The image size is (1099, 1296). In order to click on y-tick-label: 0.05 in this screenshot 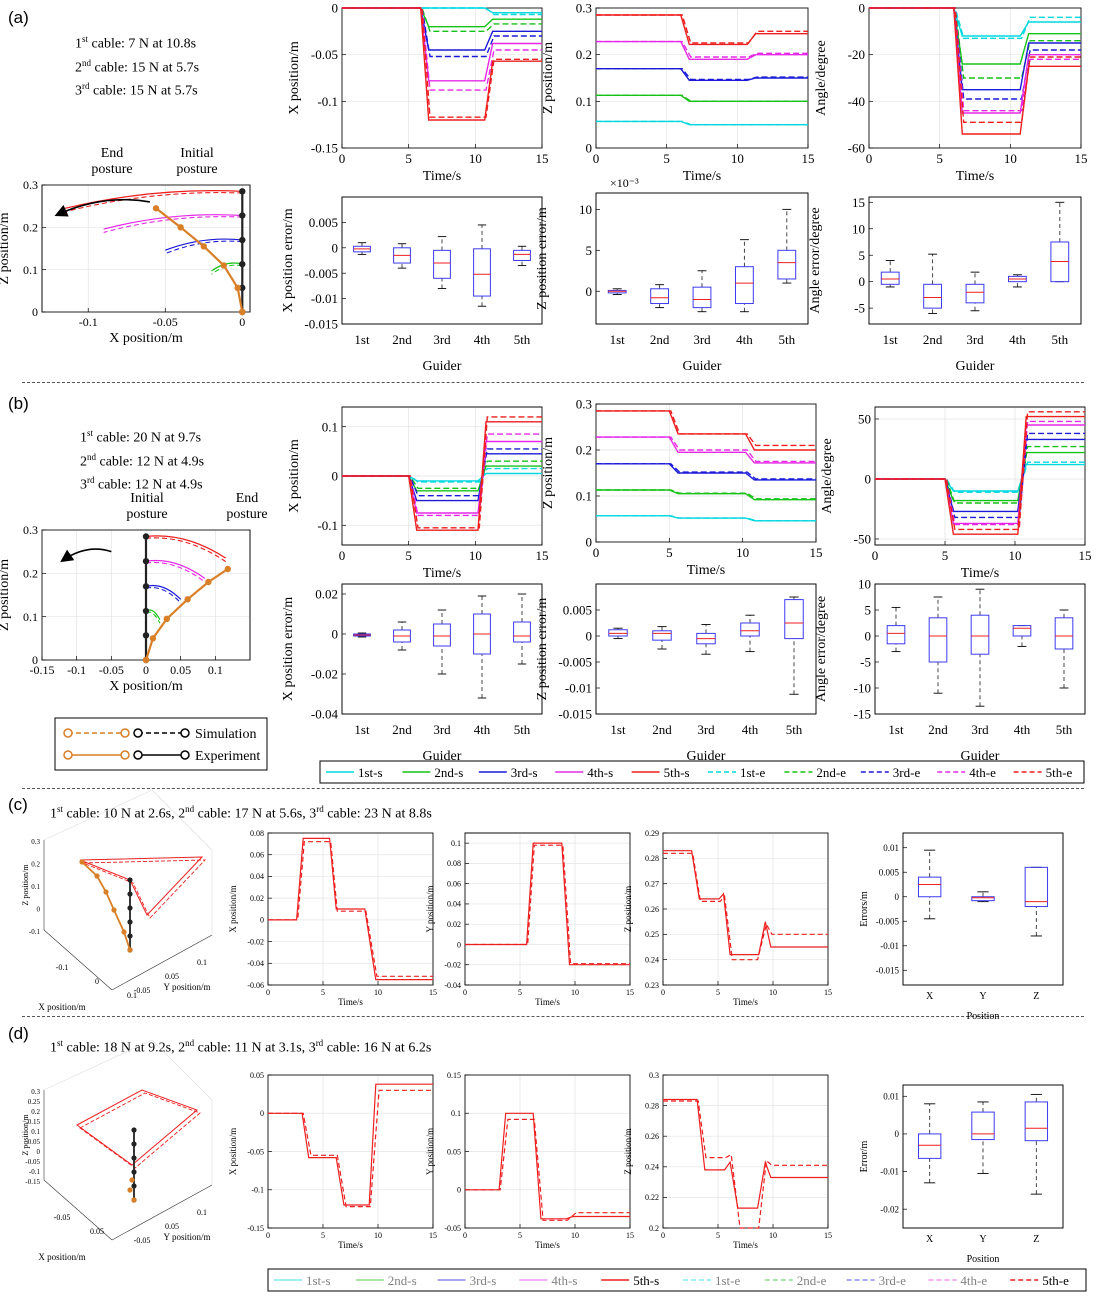, I will do `click(172, 976)`.